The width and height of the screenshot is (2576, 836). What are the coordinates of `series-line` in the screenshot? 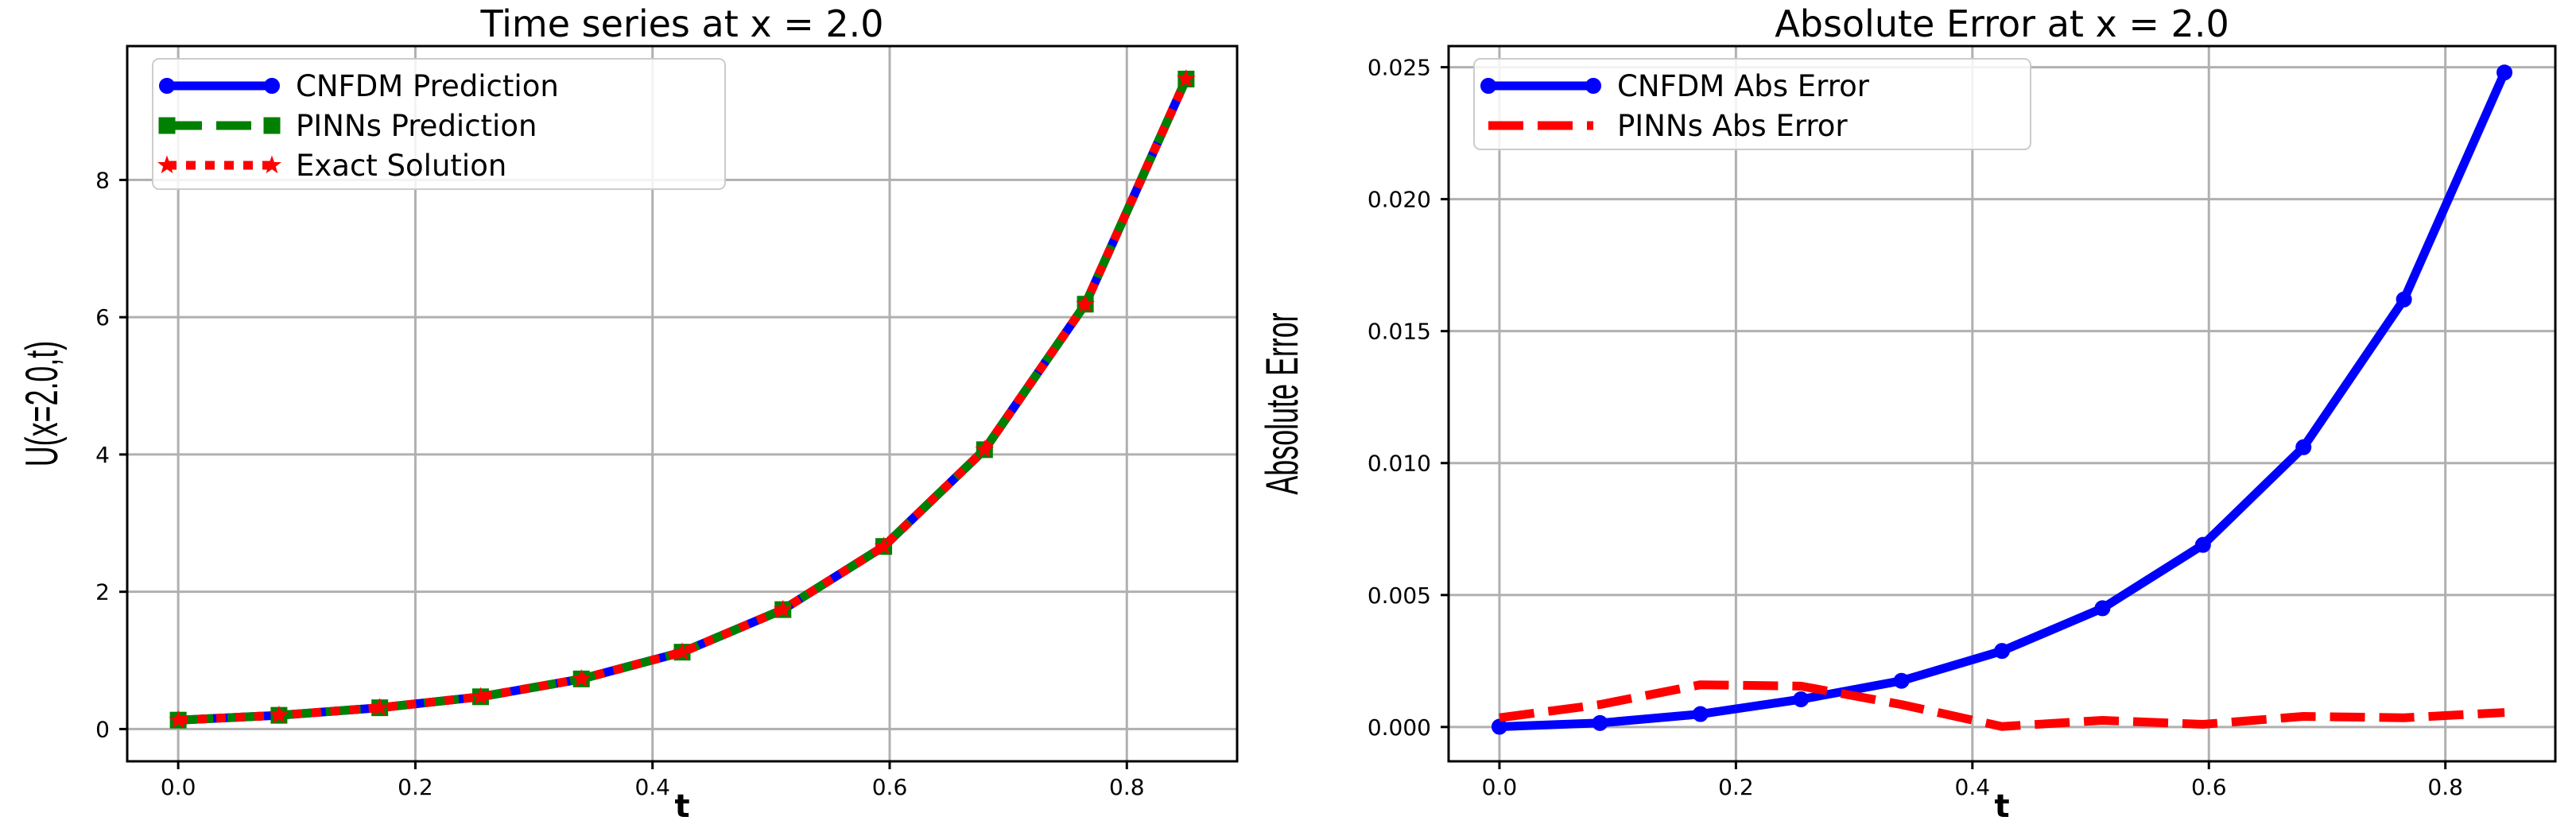 It's located at (2002, 705).